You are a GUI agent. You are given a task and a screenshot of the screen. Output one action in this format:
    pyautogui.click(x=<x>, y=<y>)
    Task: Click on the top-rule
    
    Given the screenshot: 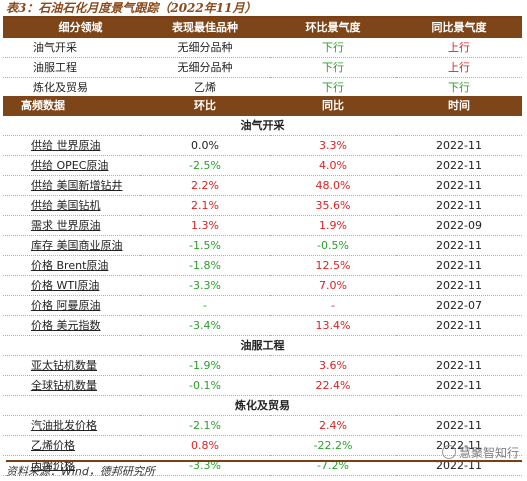 What is the action you would take?
    pyautogui.click(x=262, y=17)
    